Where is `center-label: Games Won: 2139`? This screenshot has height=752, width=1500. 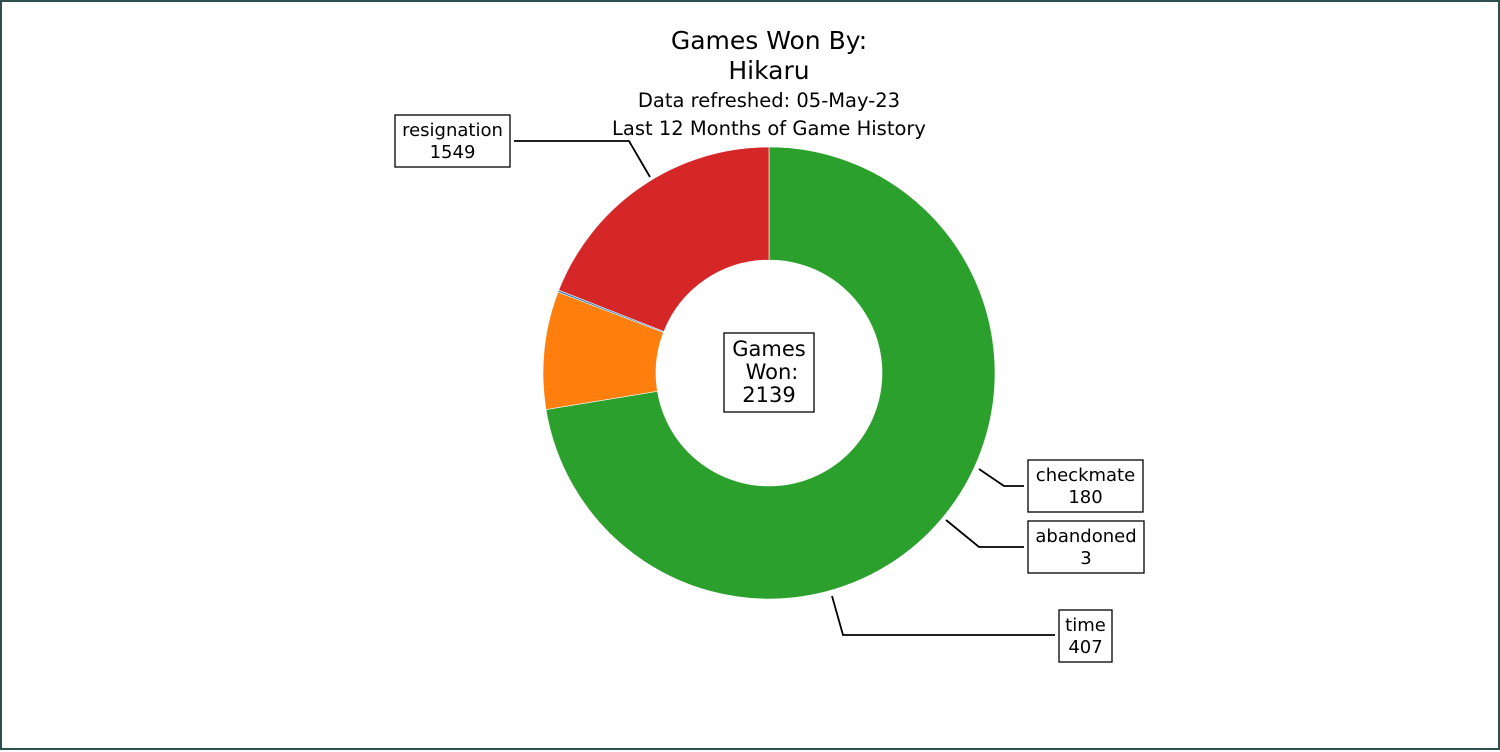 center-label: Games Won: 2139 is located at coordinates (769, 372).